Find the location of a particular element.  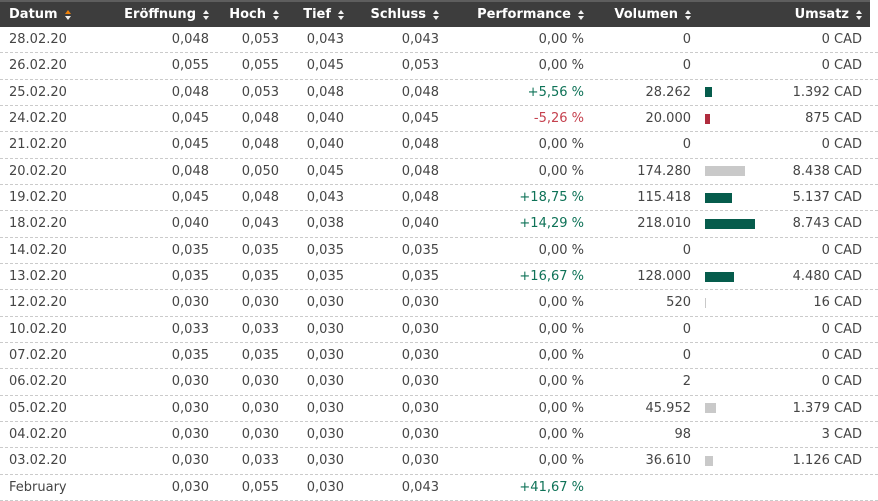

column-header-label: Volumen is located at coordinates (646, 14).